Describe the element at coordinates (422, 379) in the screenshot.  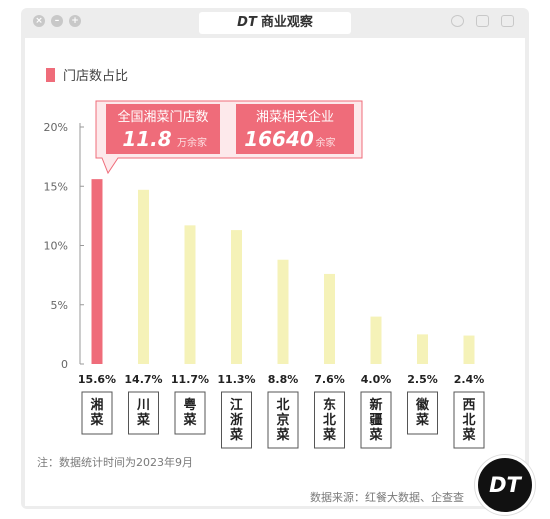
I see `bar-value-label: 2.5%` at that location.